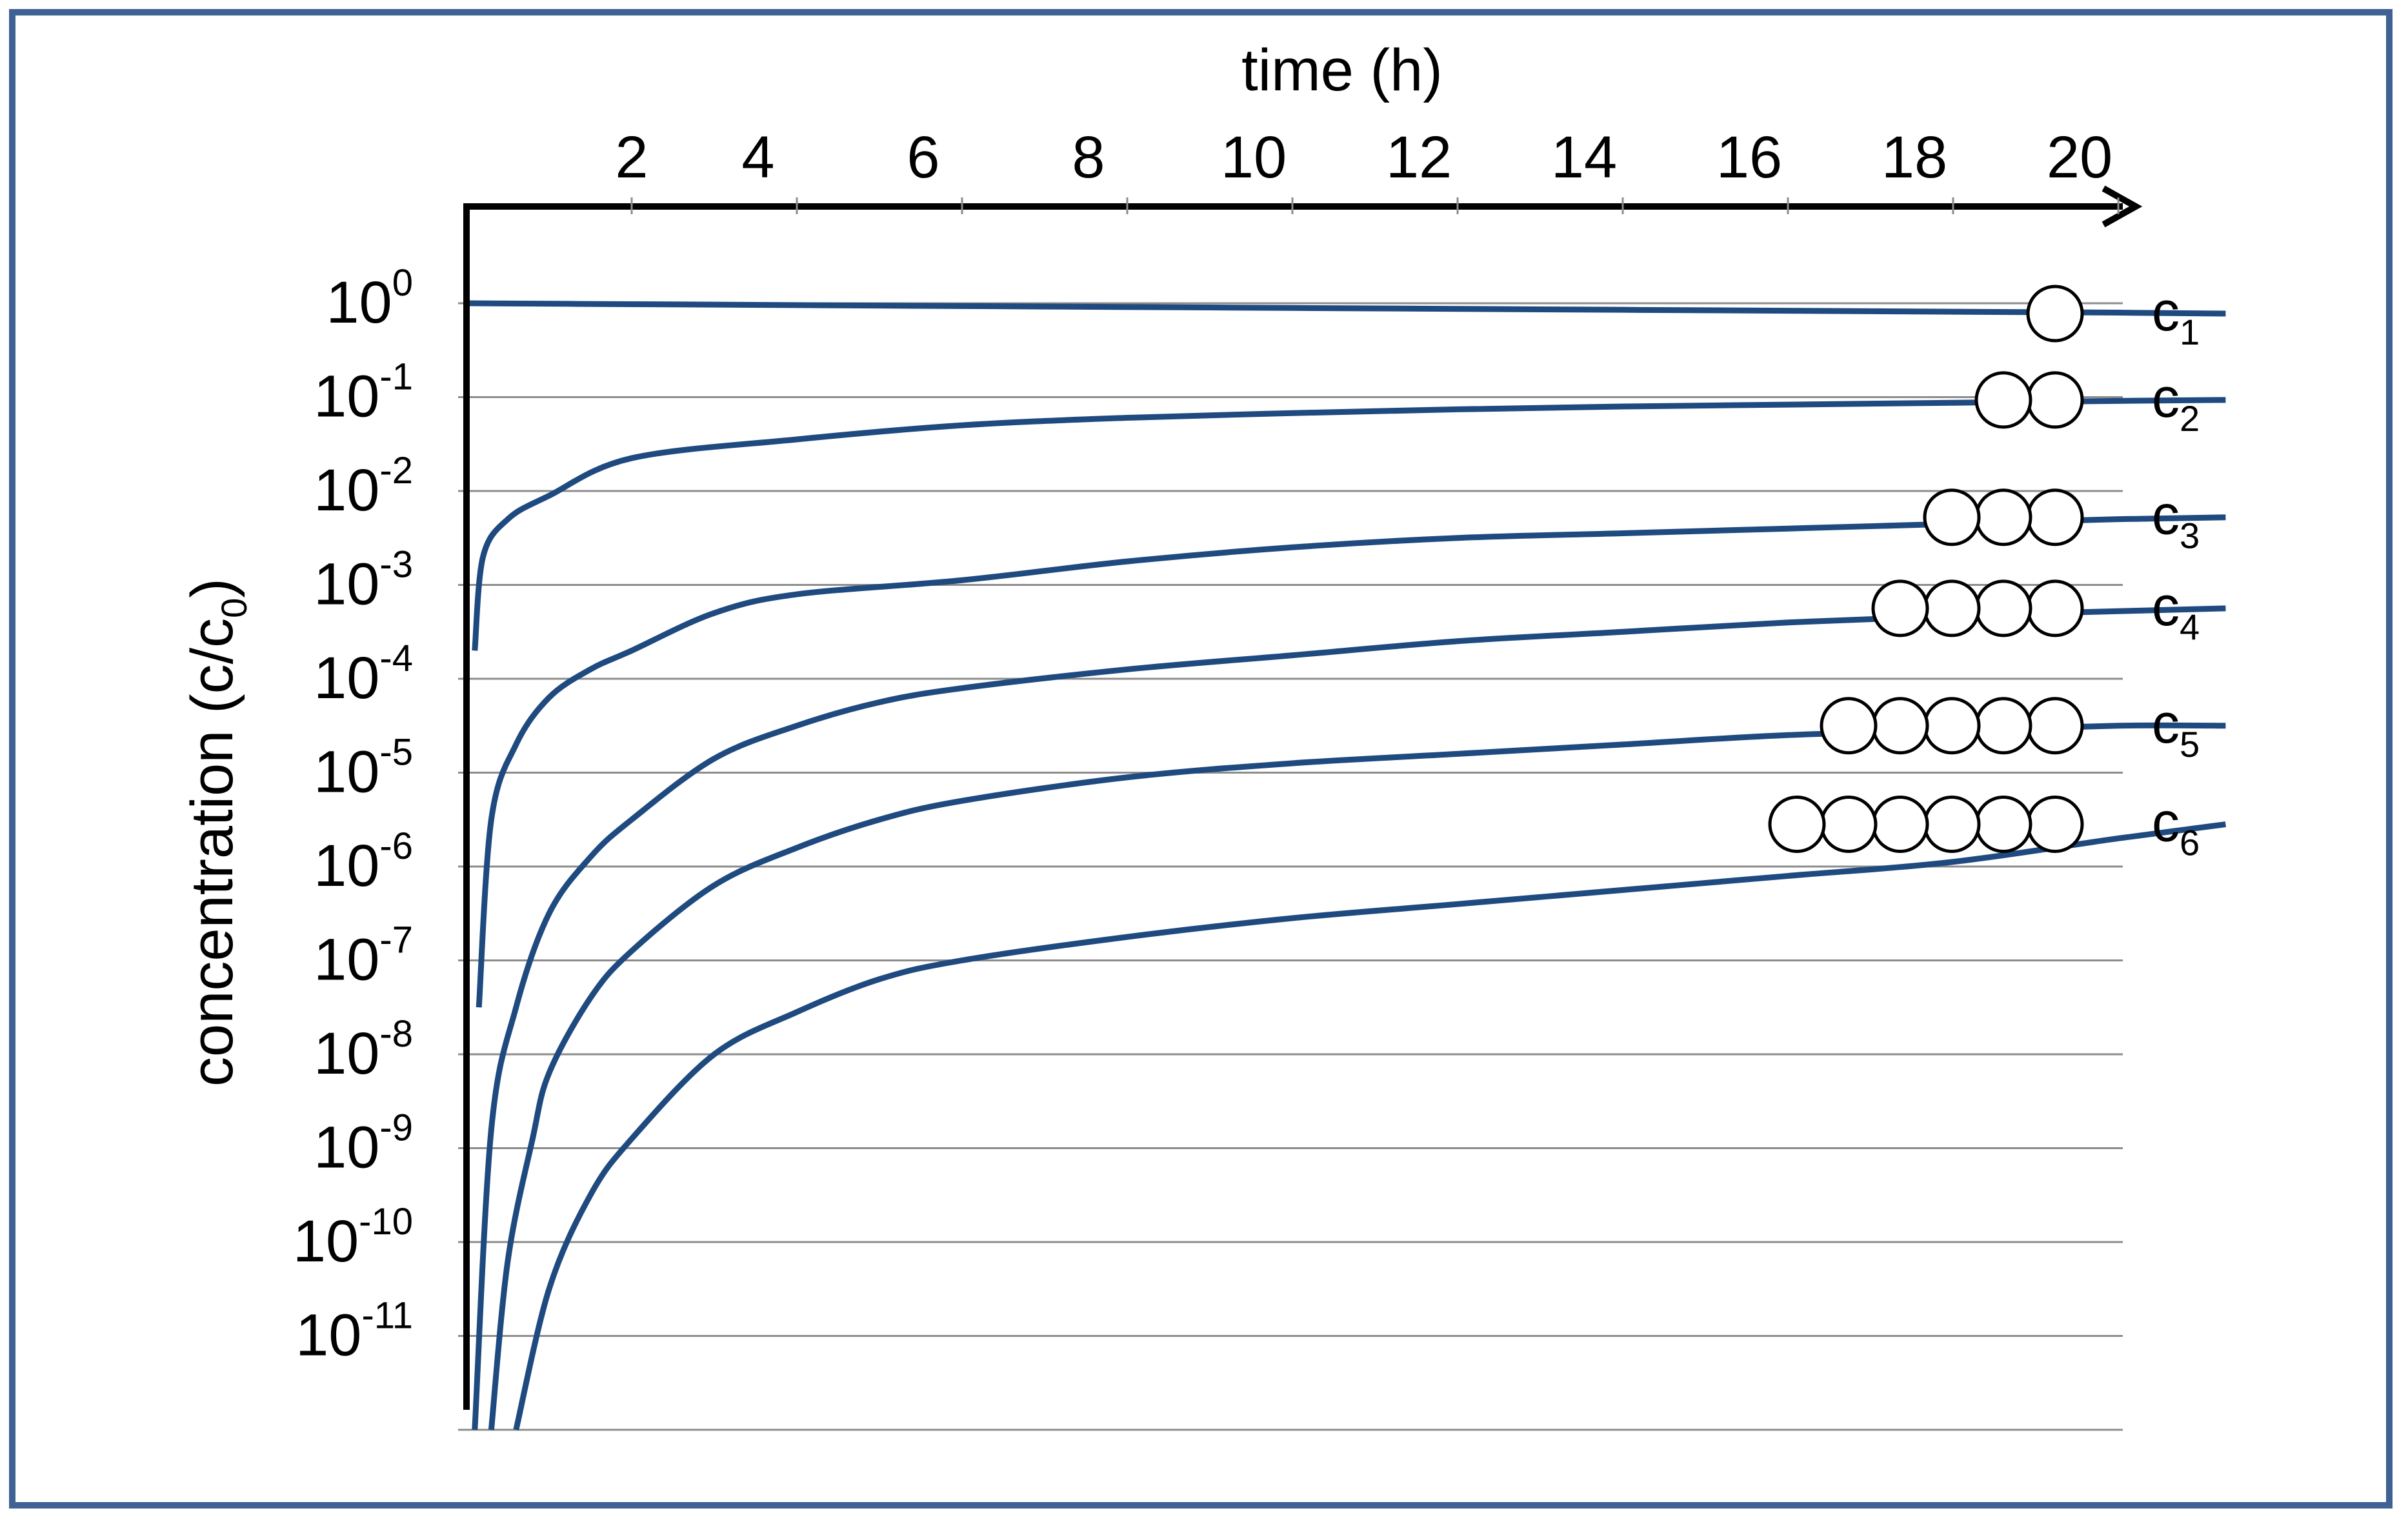  What do you see at coordinates (370, 299) in the screenshot?
I see `y-tick-label: 10⁰` at bounding box center [370, 299].